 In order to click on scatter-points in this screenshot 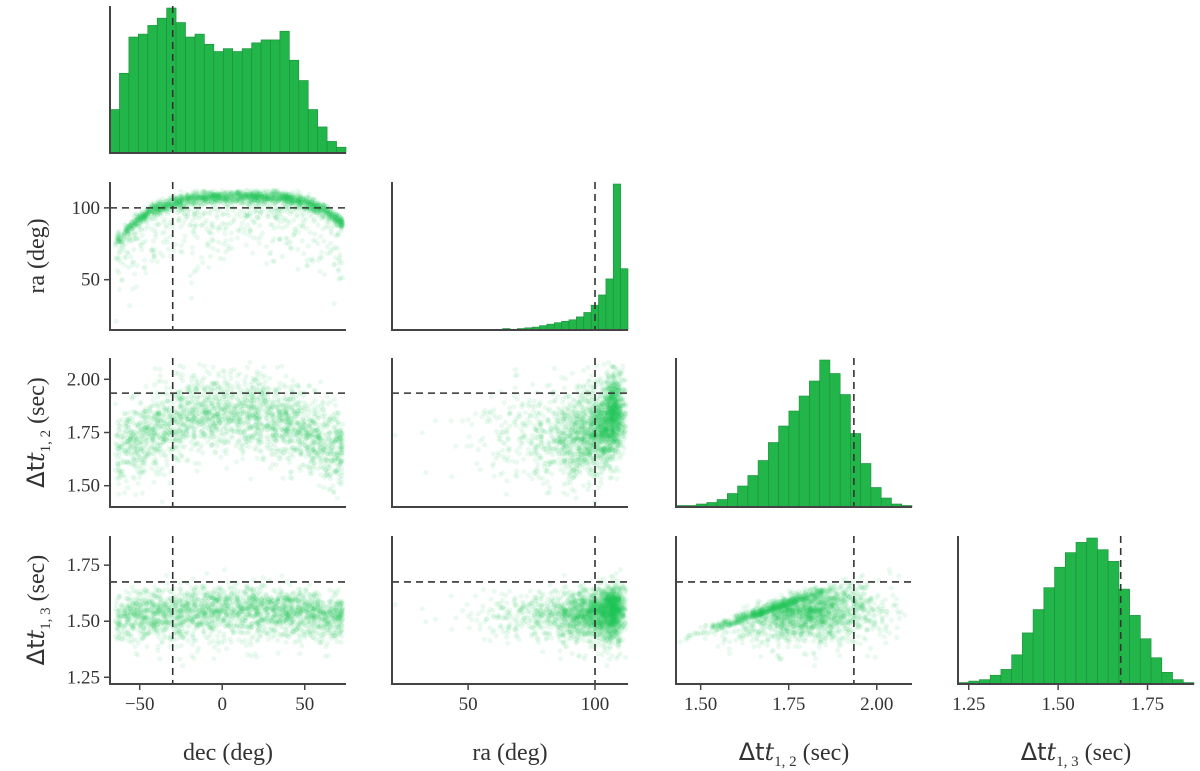, I will do `click(229, 256)`.